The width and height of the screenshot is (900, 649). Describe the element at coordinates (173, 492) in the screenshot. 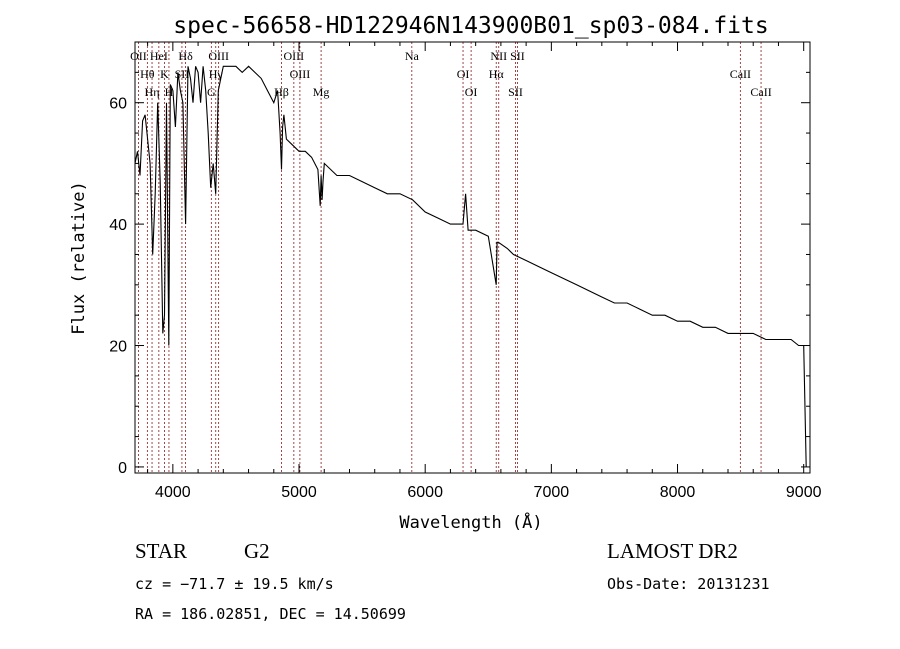

I see `x-tick-label: 4000` at that location.